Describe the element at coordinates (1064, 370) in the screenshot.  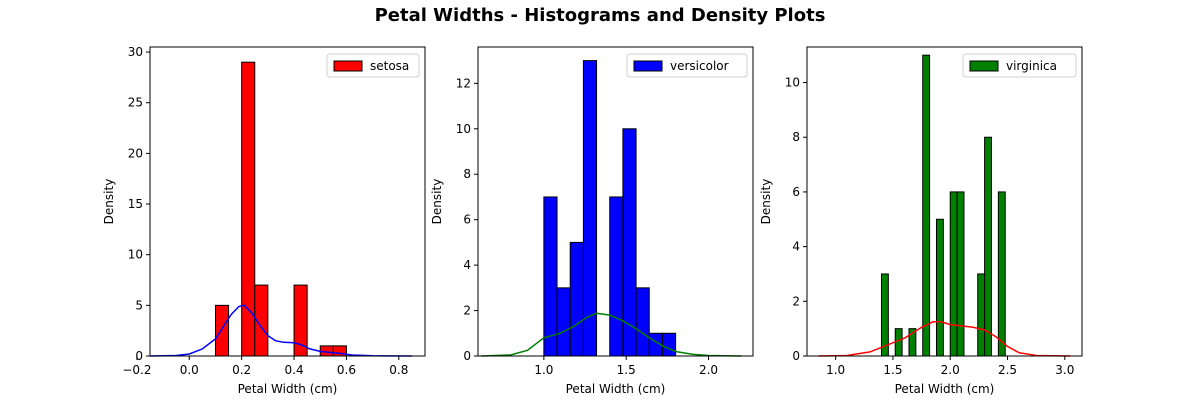
I see `x-tick-label: 3.0` at that location.